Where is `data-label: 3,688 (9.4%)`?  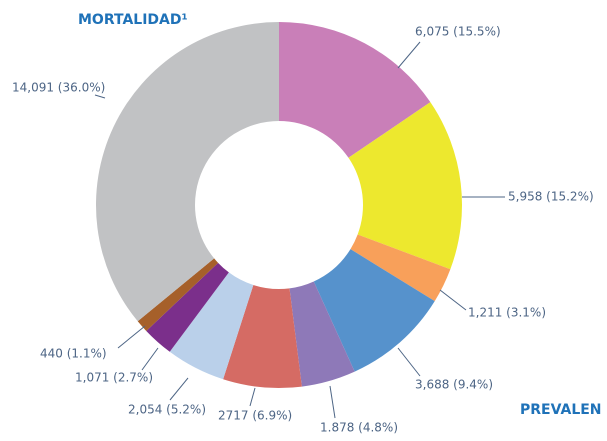
data-label: 3,688 (9.4%) is located at coordinates (454, 385).